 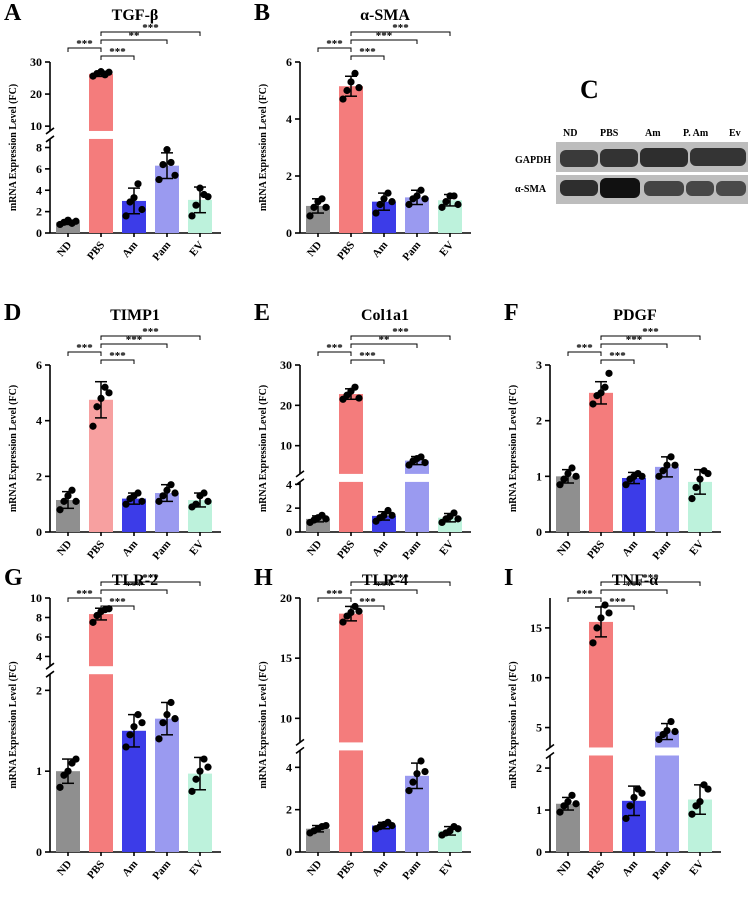 I want to click on lane-label: P. Am, so click(x=696, y=133).